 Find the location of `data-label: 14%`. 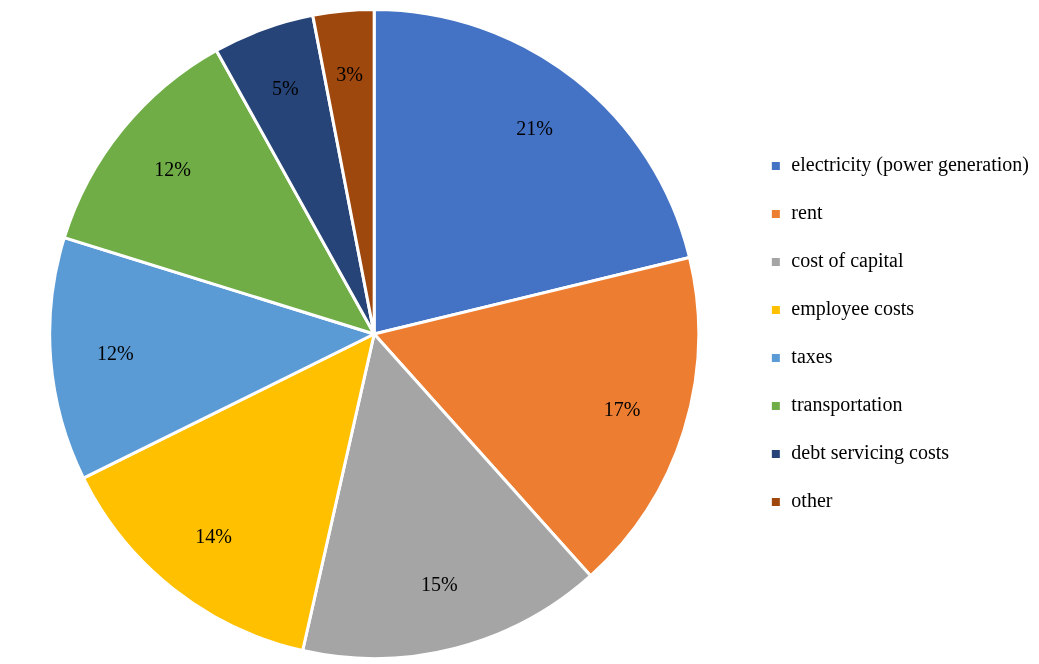

data-label: 14% is located at coordinates (214, 536).